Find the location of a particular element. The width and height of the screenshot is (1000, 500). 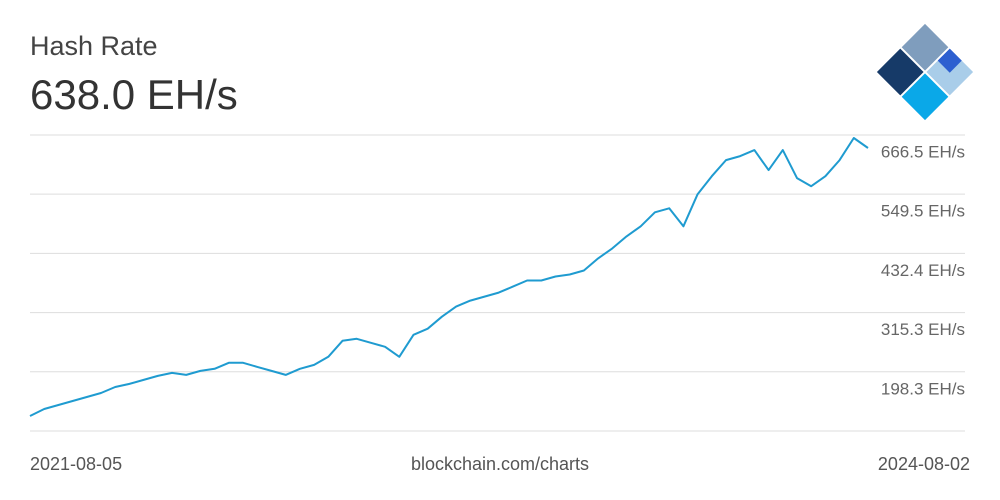

current-value: 638.0 EH/s is located at coordinates (134, 94).